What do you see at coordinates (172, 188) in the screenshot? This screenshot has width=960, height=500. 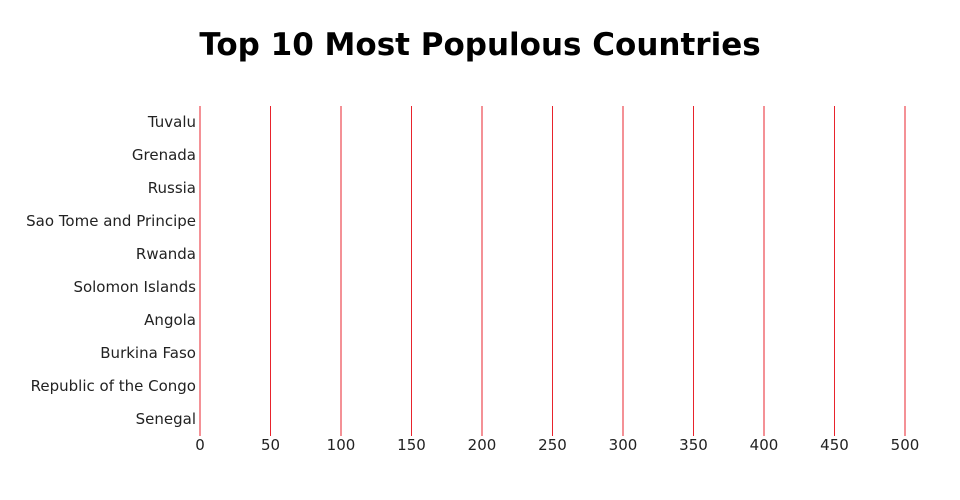 I see `category-label: Russia` at bounding box center [172, 188].